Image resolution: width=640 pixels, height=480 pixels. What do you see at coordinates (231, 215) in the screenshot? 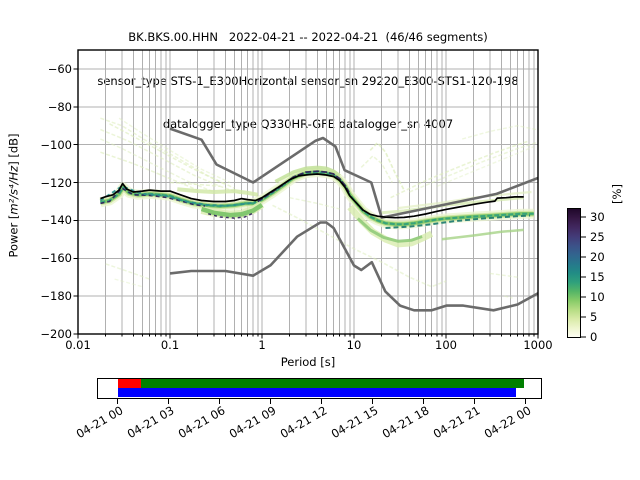
I see `density-lower-branch-dark` at bounding box center [231, 215].